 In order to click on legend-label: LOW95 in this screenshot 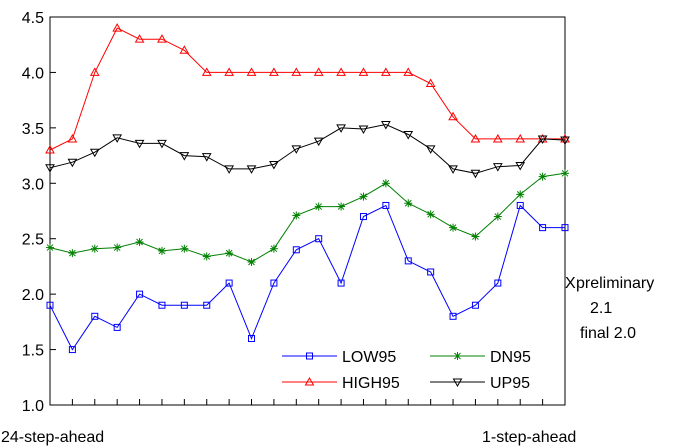, I will do `click(369, 357)`.